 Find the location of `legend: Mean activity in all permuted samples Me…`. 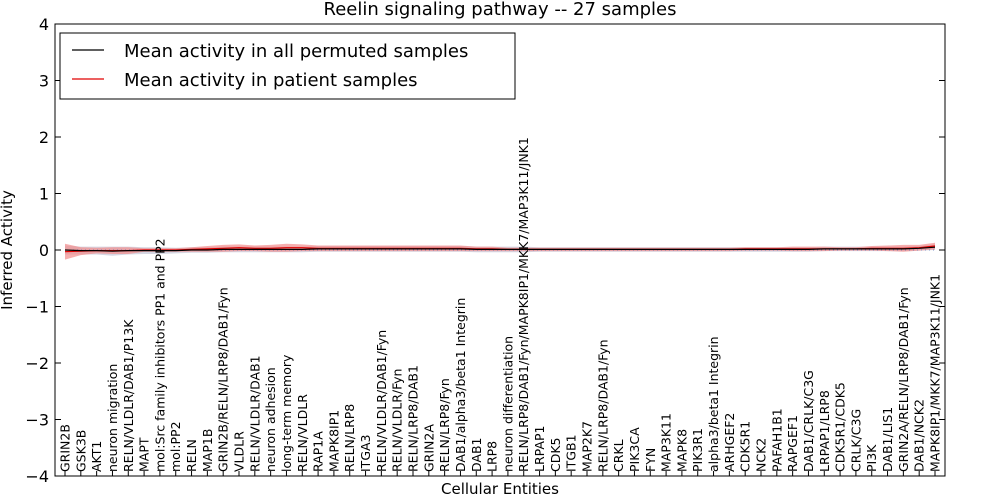

legend: Mean activity in all permuted samples Me… is located at coordinates (287, 66).